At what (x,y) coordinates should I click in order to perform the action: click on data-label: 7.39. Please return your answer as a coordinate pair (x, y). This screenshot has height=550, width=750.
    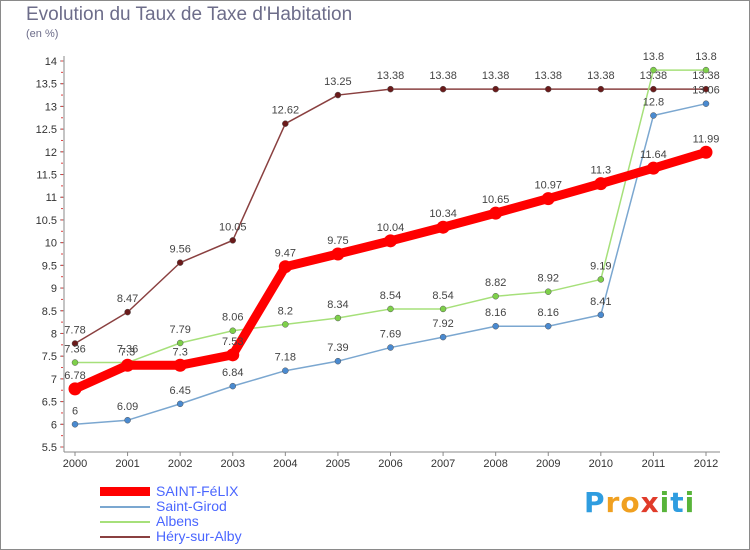
    Looking at the image, I should click on (337, 348).